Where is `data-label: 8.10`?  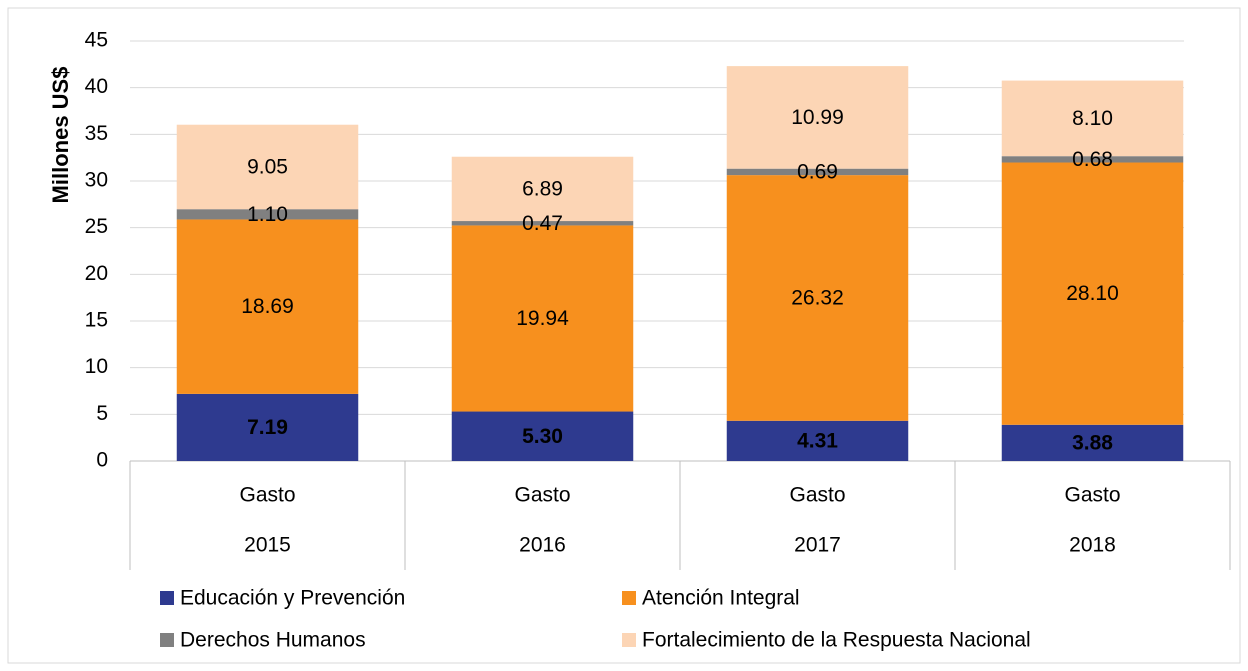 data-label: 8.10 is located at coordinates (1092, 118).